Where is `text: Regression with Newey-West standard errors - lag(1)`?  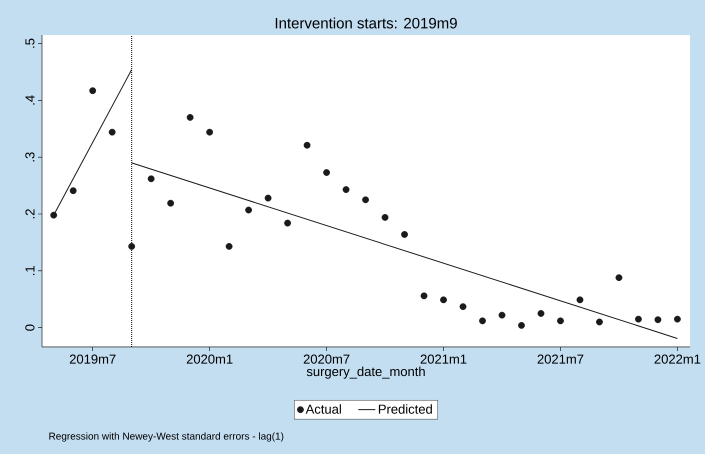 text: Regression with Newey-West standard errors - lag(1) is located at coordinates (166, 437).